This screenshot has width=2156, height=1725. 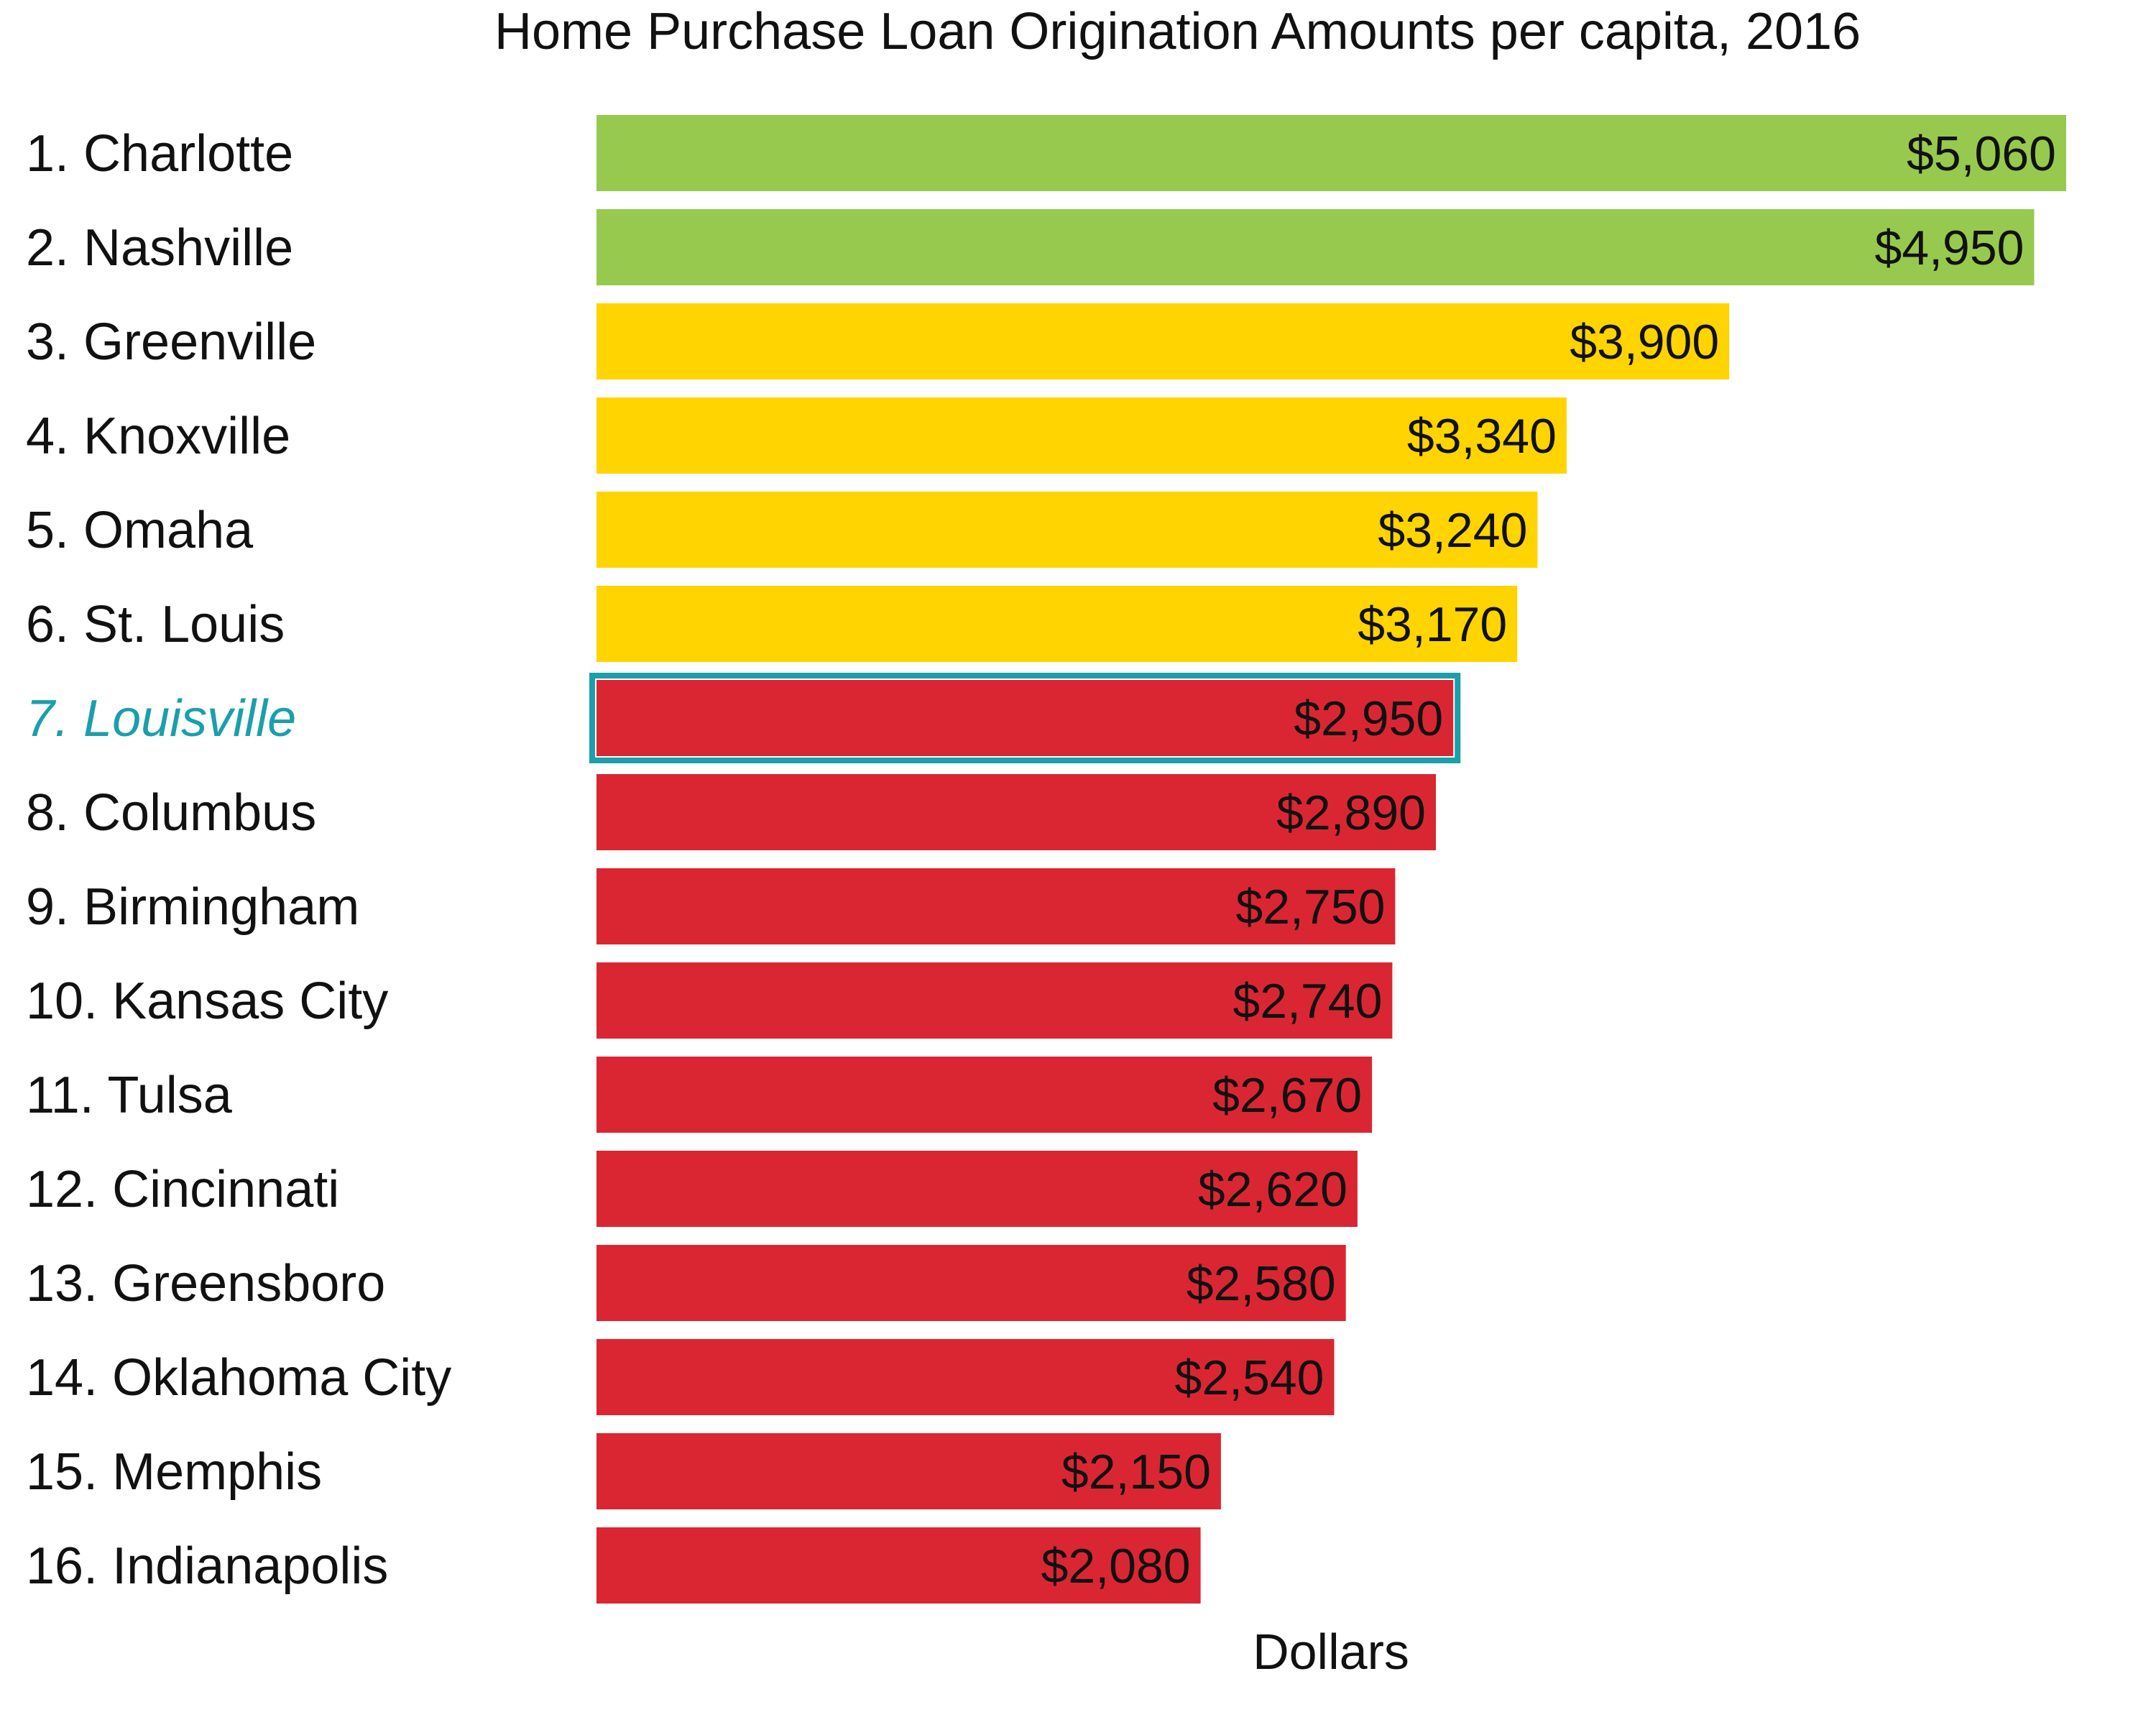 What do you see at coordinates (1307, 1001) in the screenshot?
I see `value-label-10: $2,740` at bounding box center [1307, 1001].